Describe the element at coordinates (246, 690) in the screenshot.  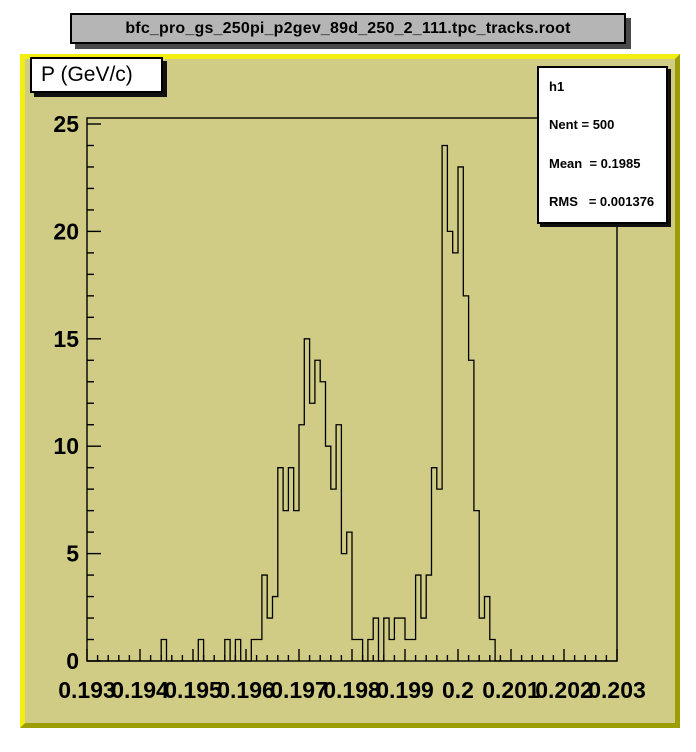
I see `x-tick-label: 0.196` at that location.